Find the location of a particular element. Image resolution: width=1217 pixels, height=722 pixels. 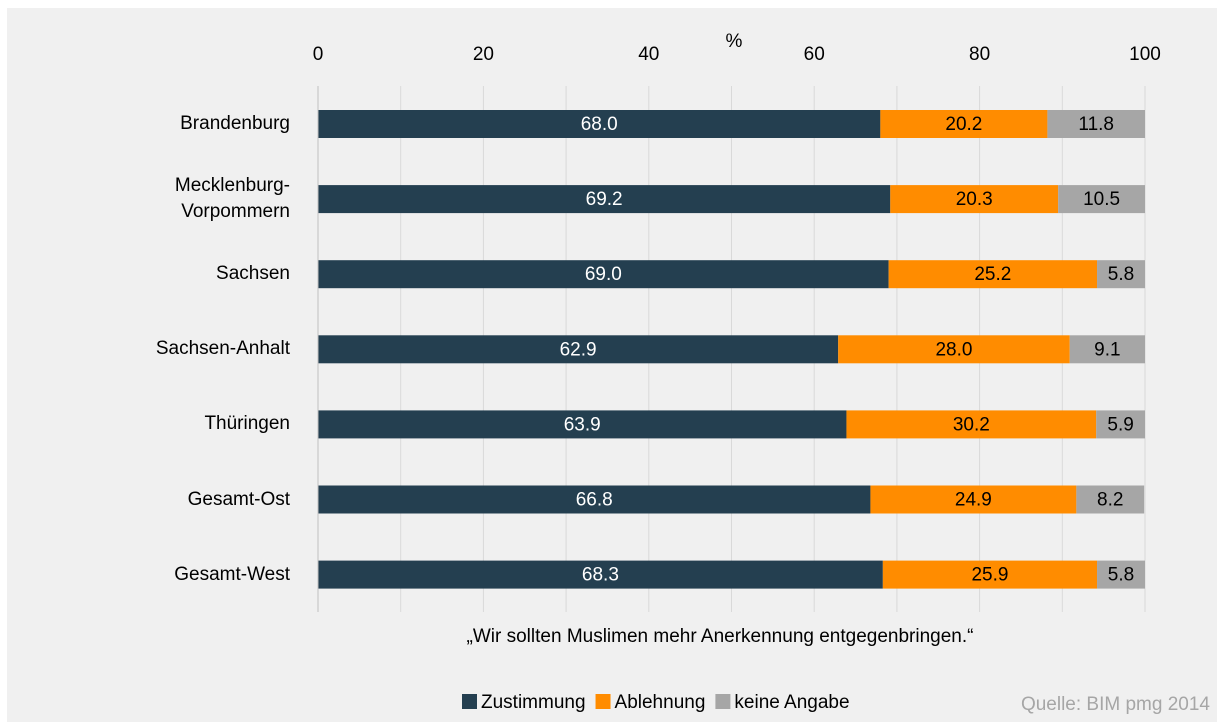

data-label: 10.5 is located at coordinates (1101, 199).